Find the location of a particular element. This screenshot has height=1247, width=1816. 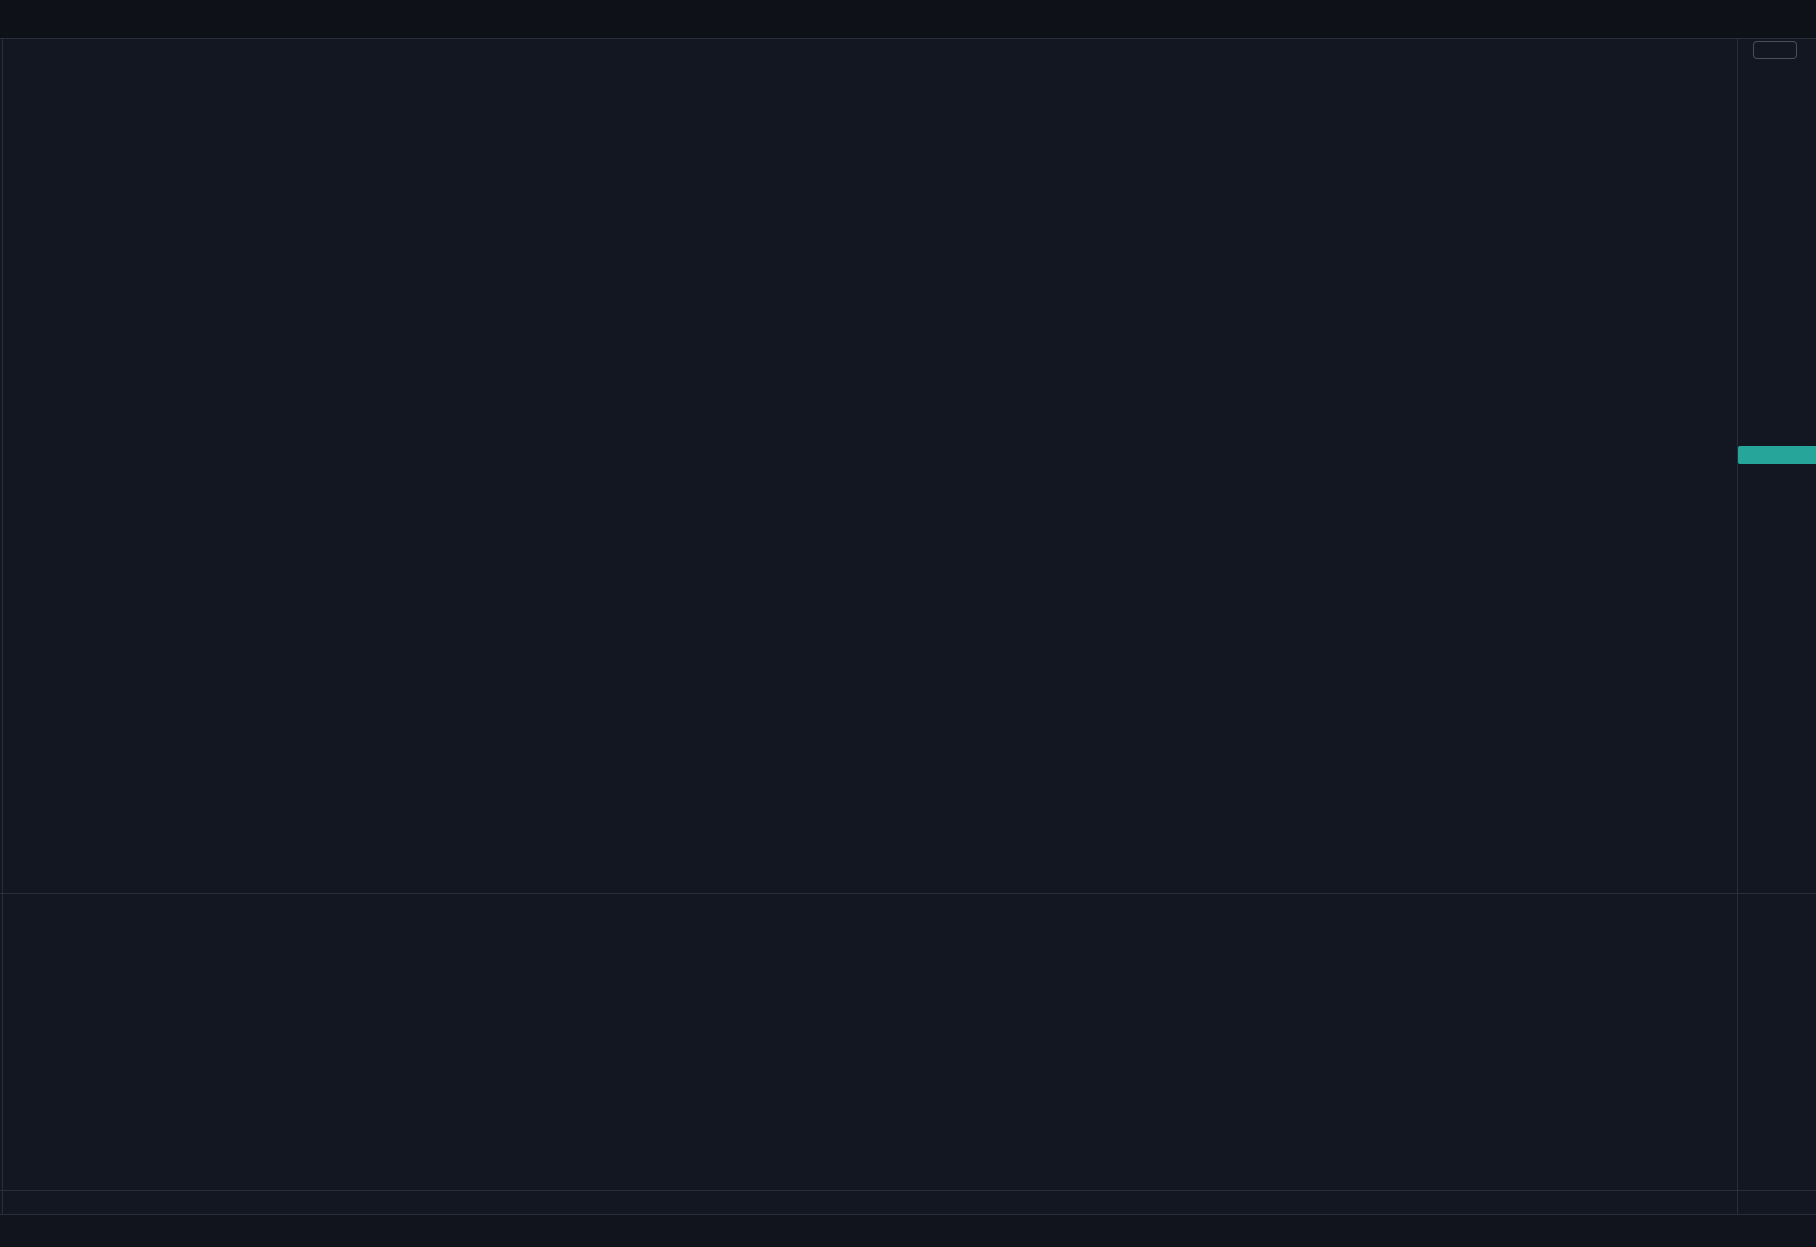

currency-badge is located at coordinates (1775, 50).